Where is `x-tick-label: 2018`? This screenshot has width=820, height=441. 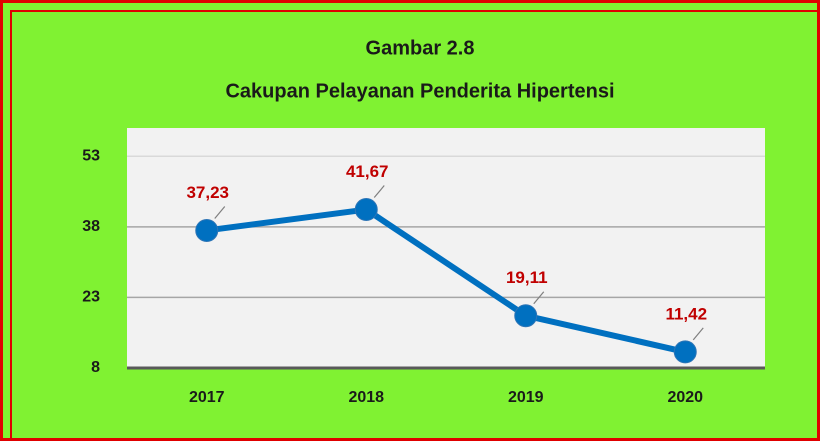
x-tick-label: 2018 is located at coordinates (366, 397).